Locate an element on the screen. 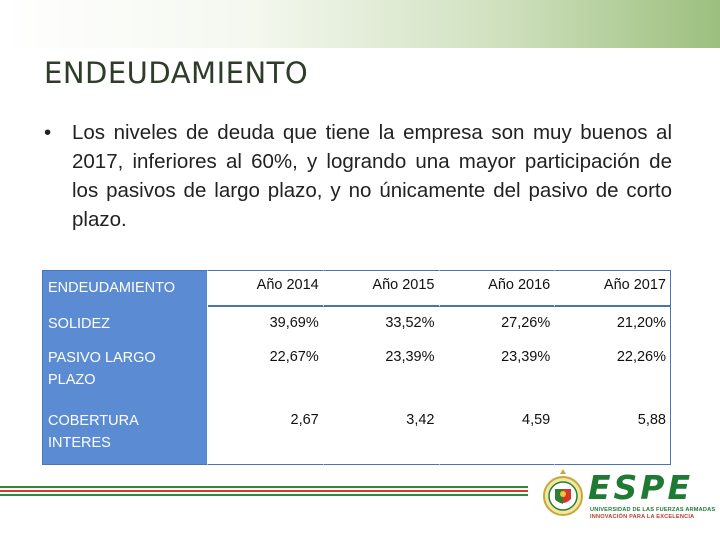  table-row: COBERTURA INTERES 2,67 3,42 4,59 5,88 is located at coordinates (356, 434).